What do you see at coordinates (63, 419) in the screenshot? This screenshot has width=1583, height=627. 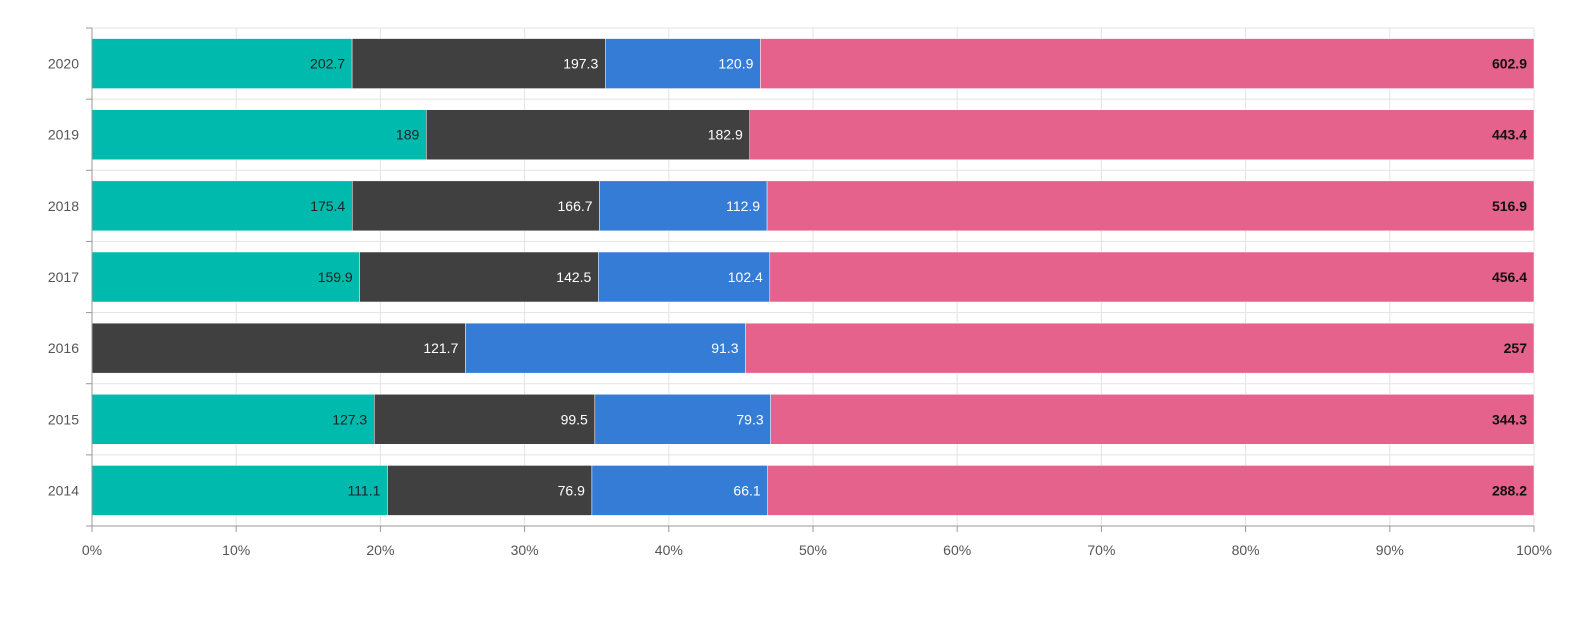 I see `y-tick-label: 2015` at bounding box center [63, 419].